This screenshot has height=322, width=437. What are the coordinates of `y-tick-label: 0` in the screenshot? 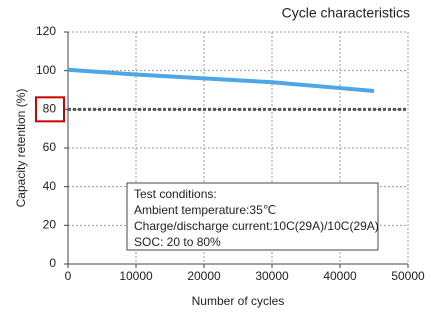 It's located at (52, 263).